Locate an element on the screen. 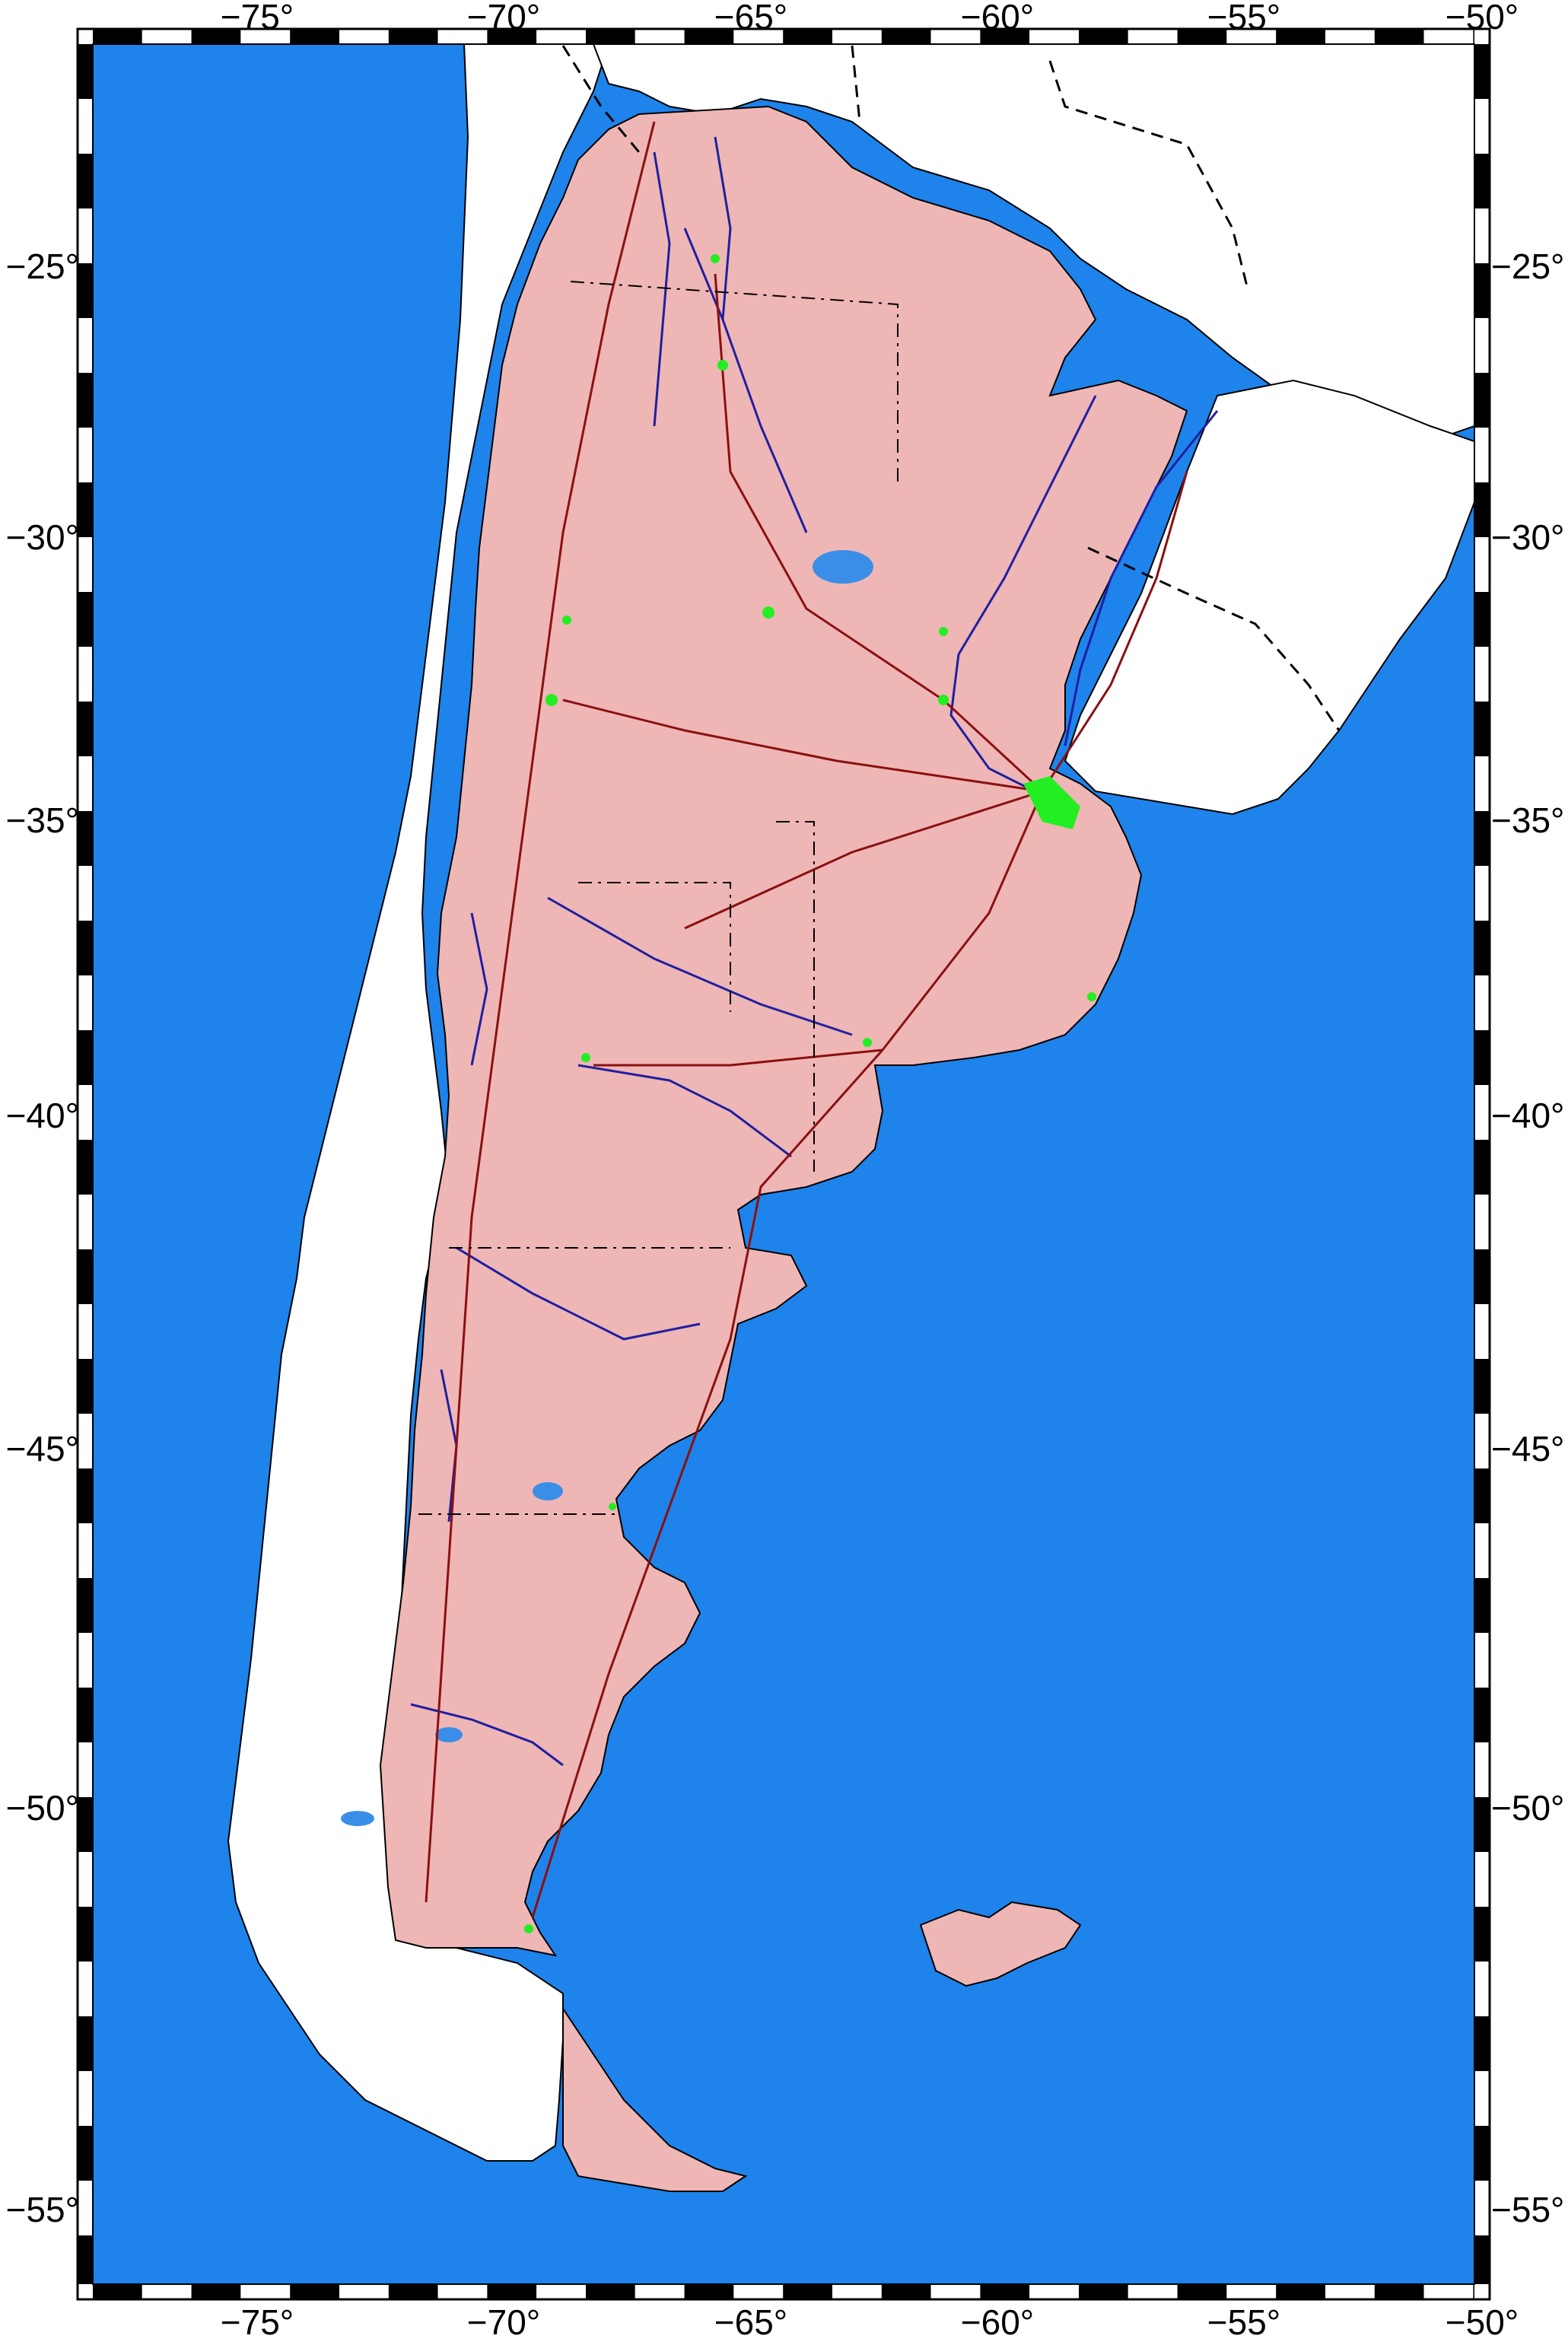 The width and height of the screenshot is (1568, 2345). urban-tucuman is located at coordinates (722, 365).